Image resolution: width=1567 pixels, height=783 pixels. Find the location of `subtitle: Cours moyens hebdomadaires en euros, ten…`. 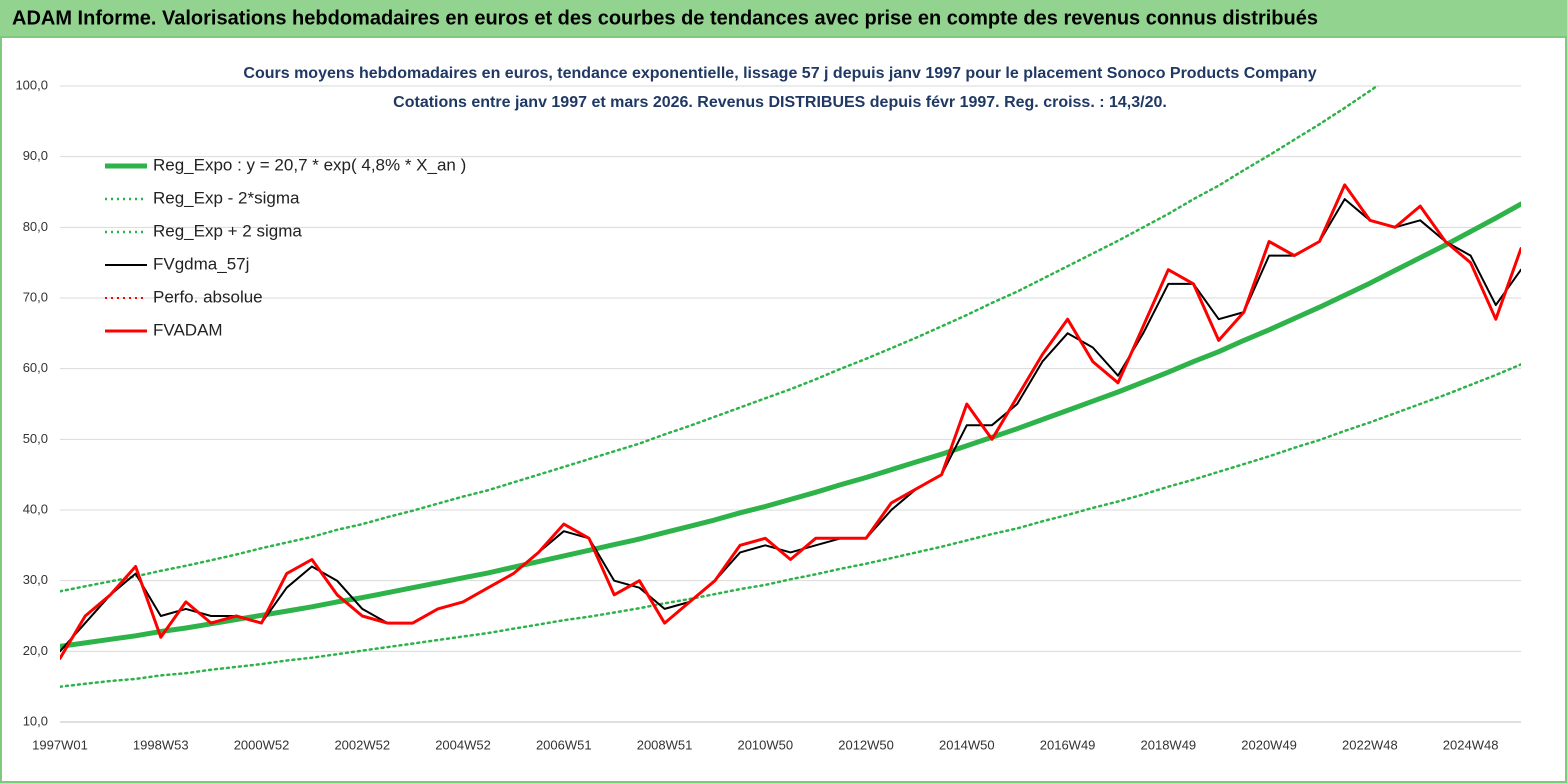

subtitle: Cours moyens hebdomadaires en euros, ten… is located at coordinates (779, 73).